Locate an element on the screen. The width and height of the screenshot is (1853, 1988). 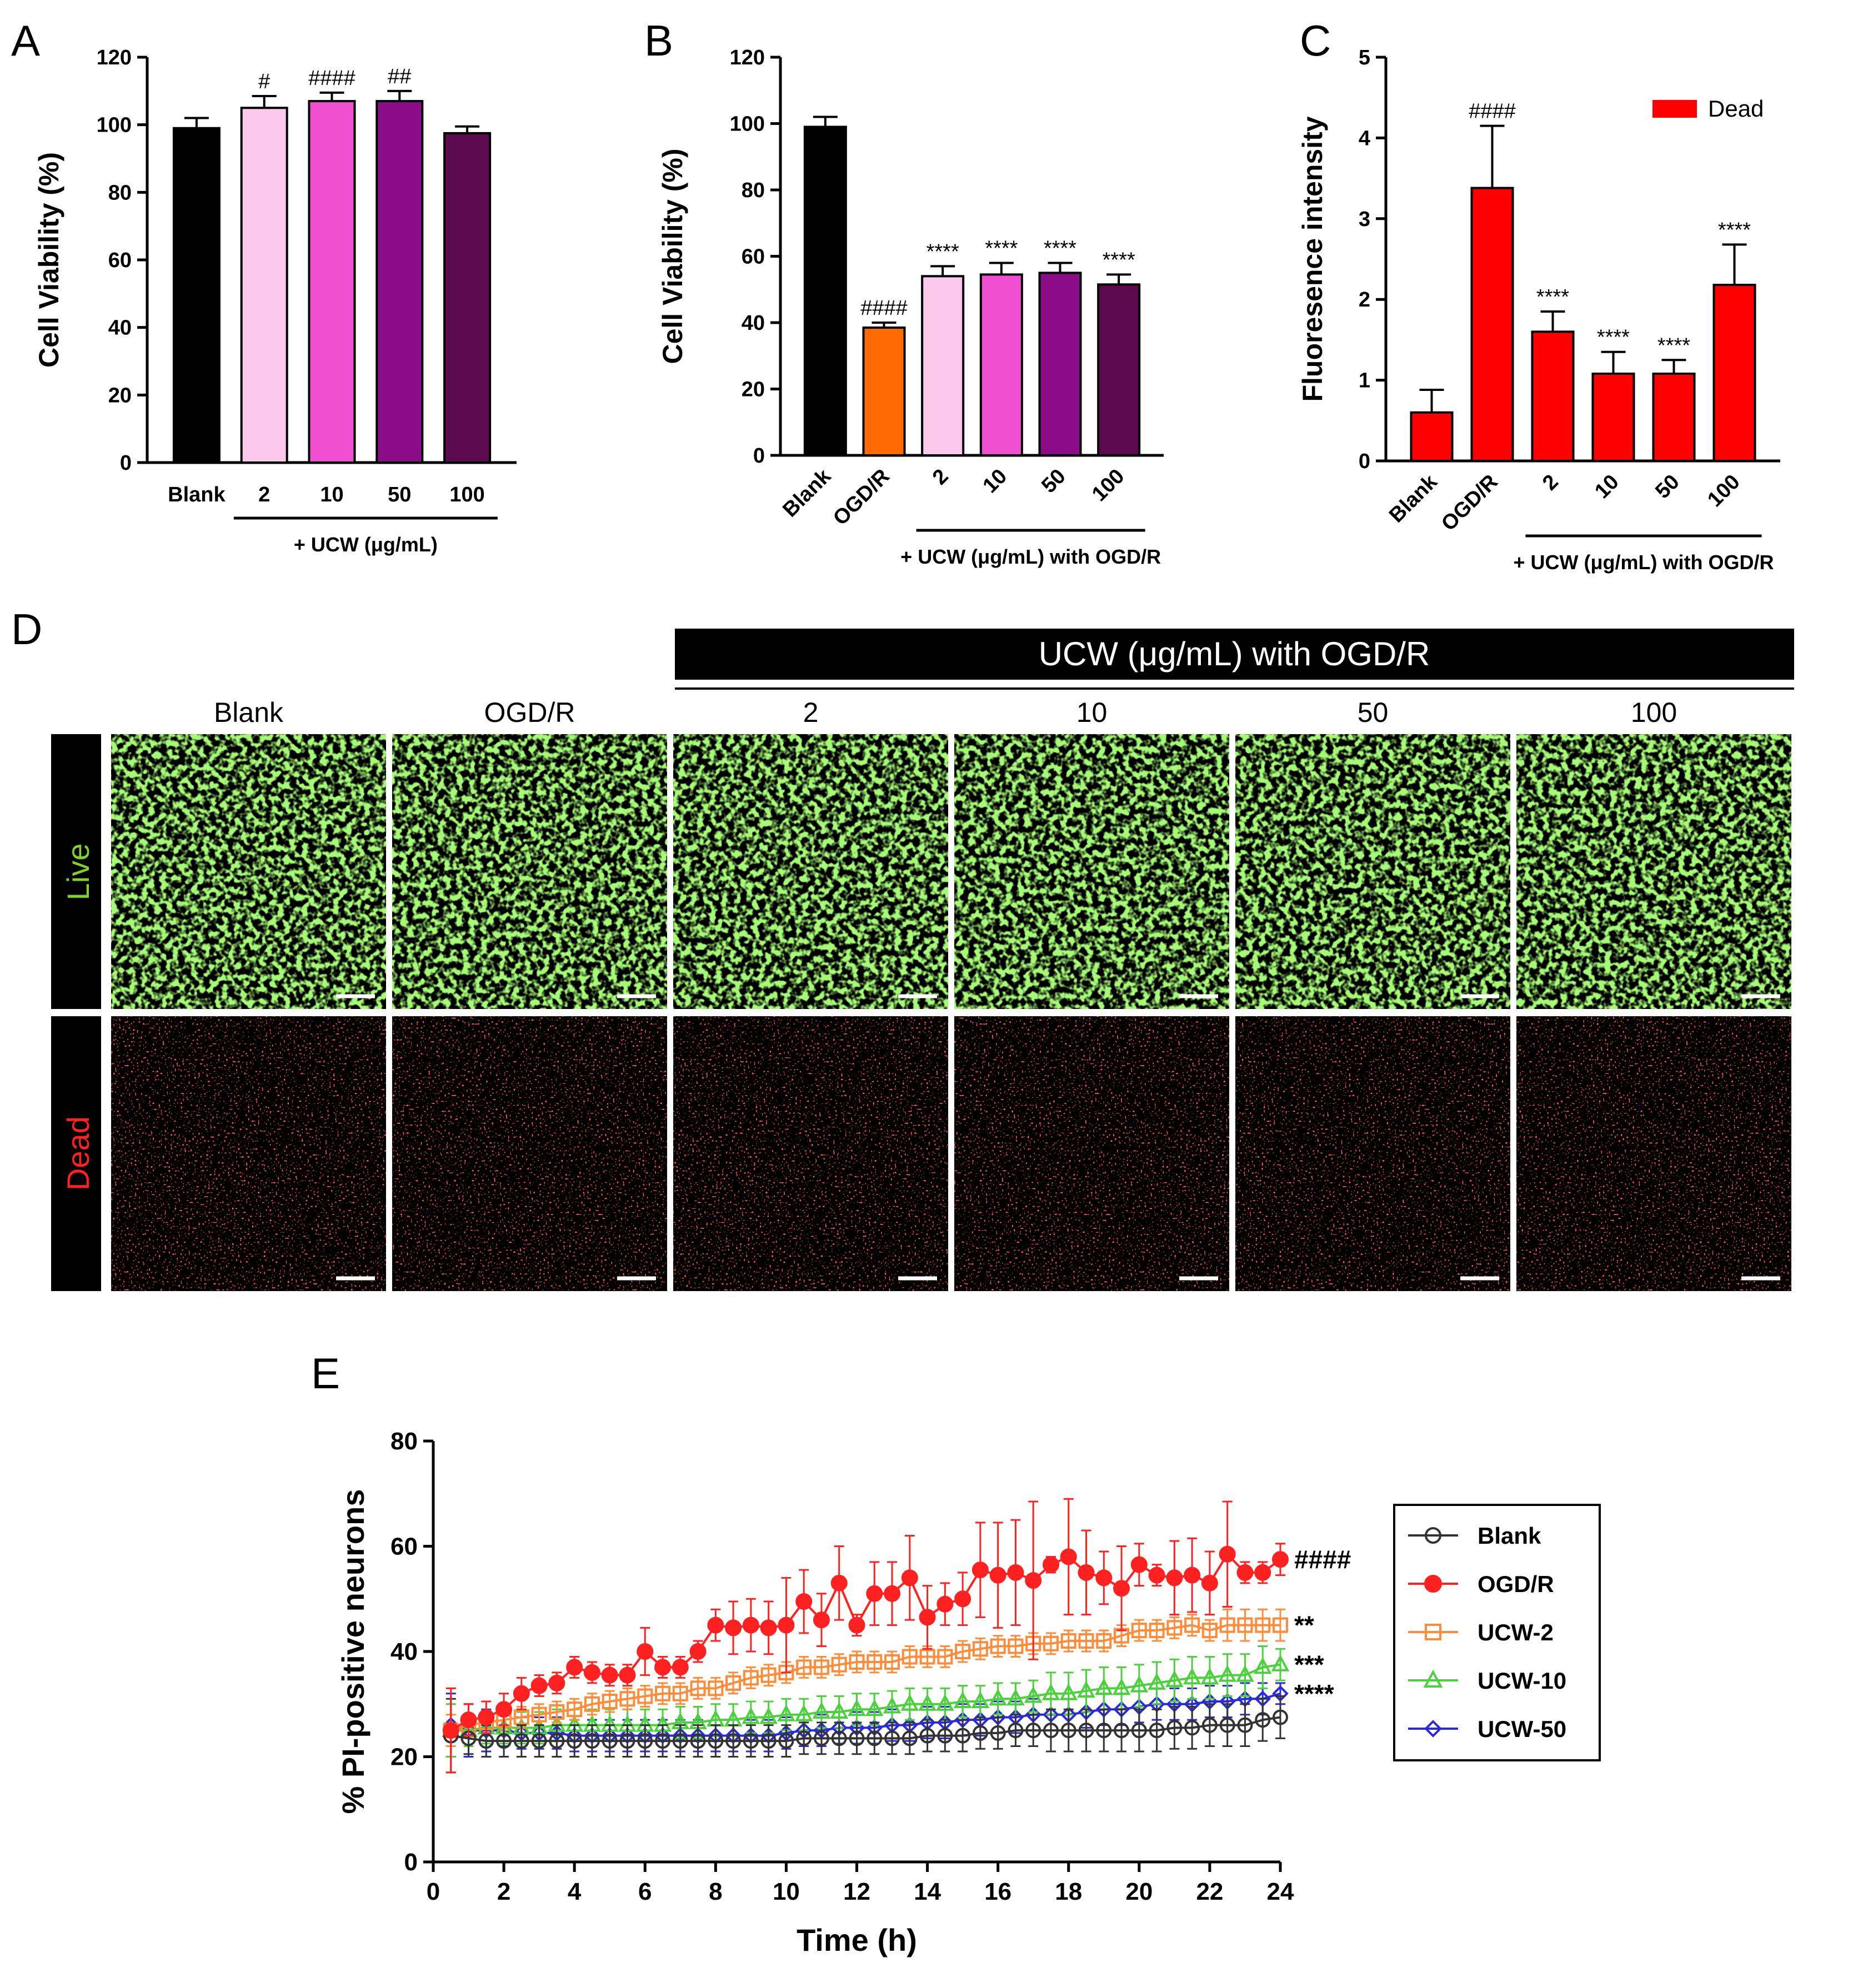
x-tick-label: 4 is located at coordinates (575, 1891).